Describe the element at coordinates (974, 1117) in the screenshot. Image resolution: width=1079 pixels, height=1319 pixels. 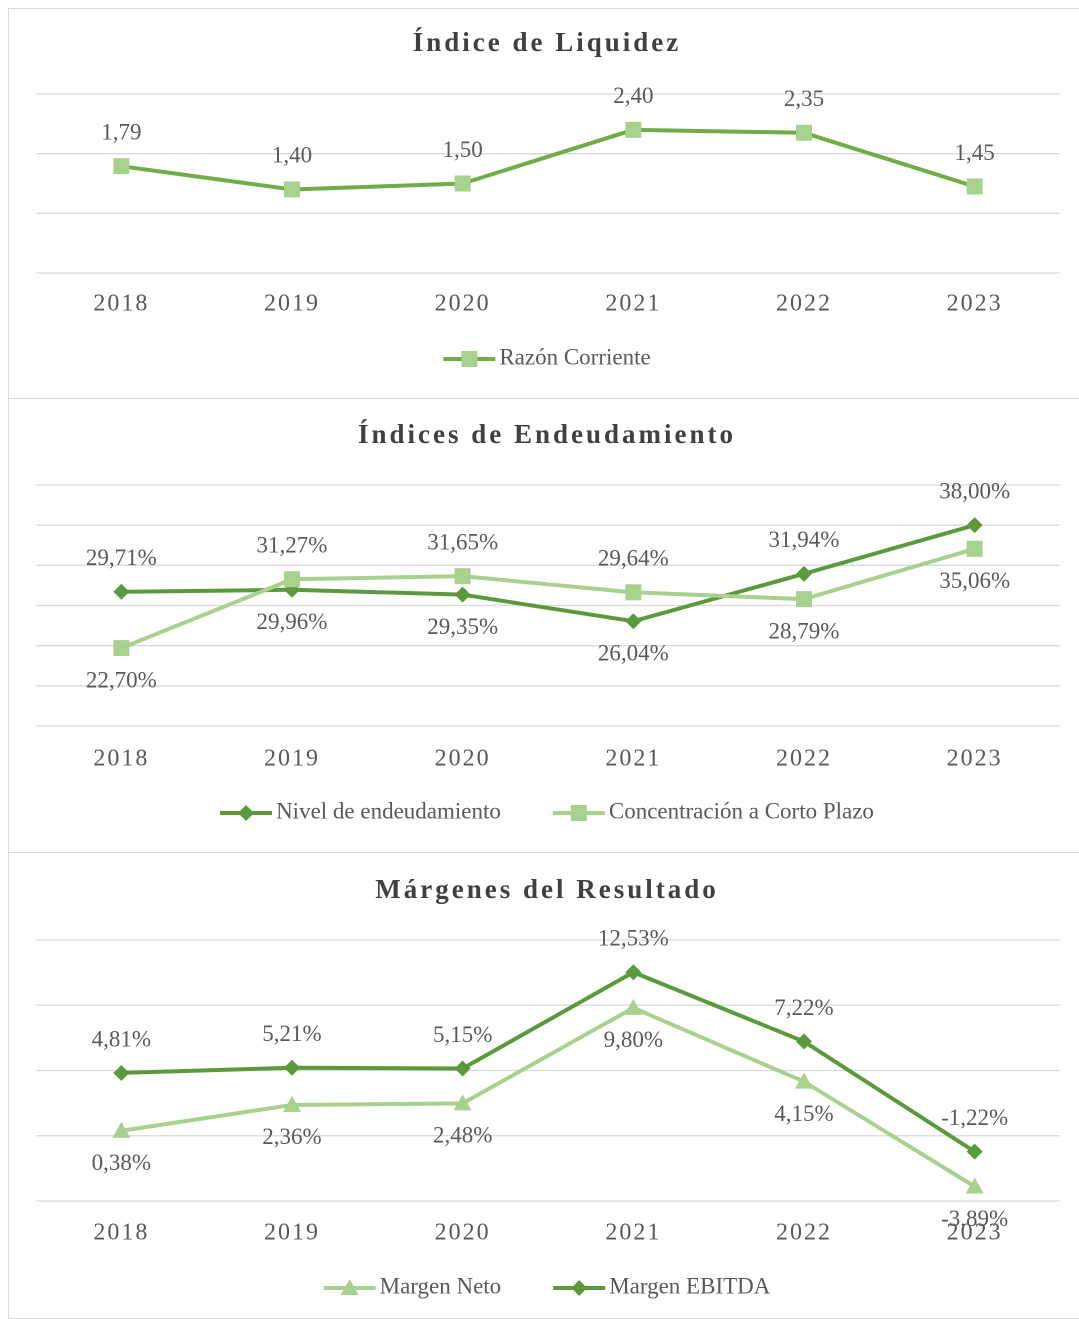
I see `data-label: -1,22%` at that location.